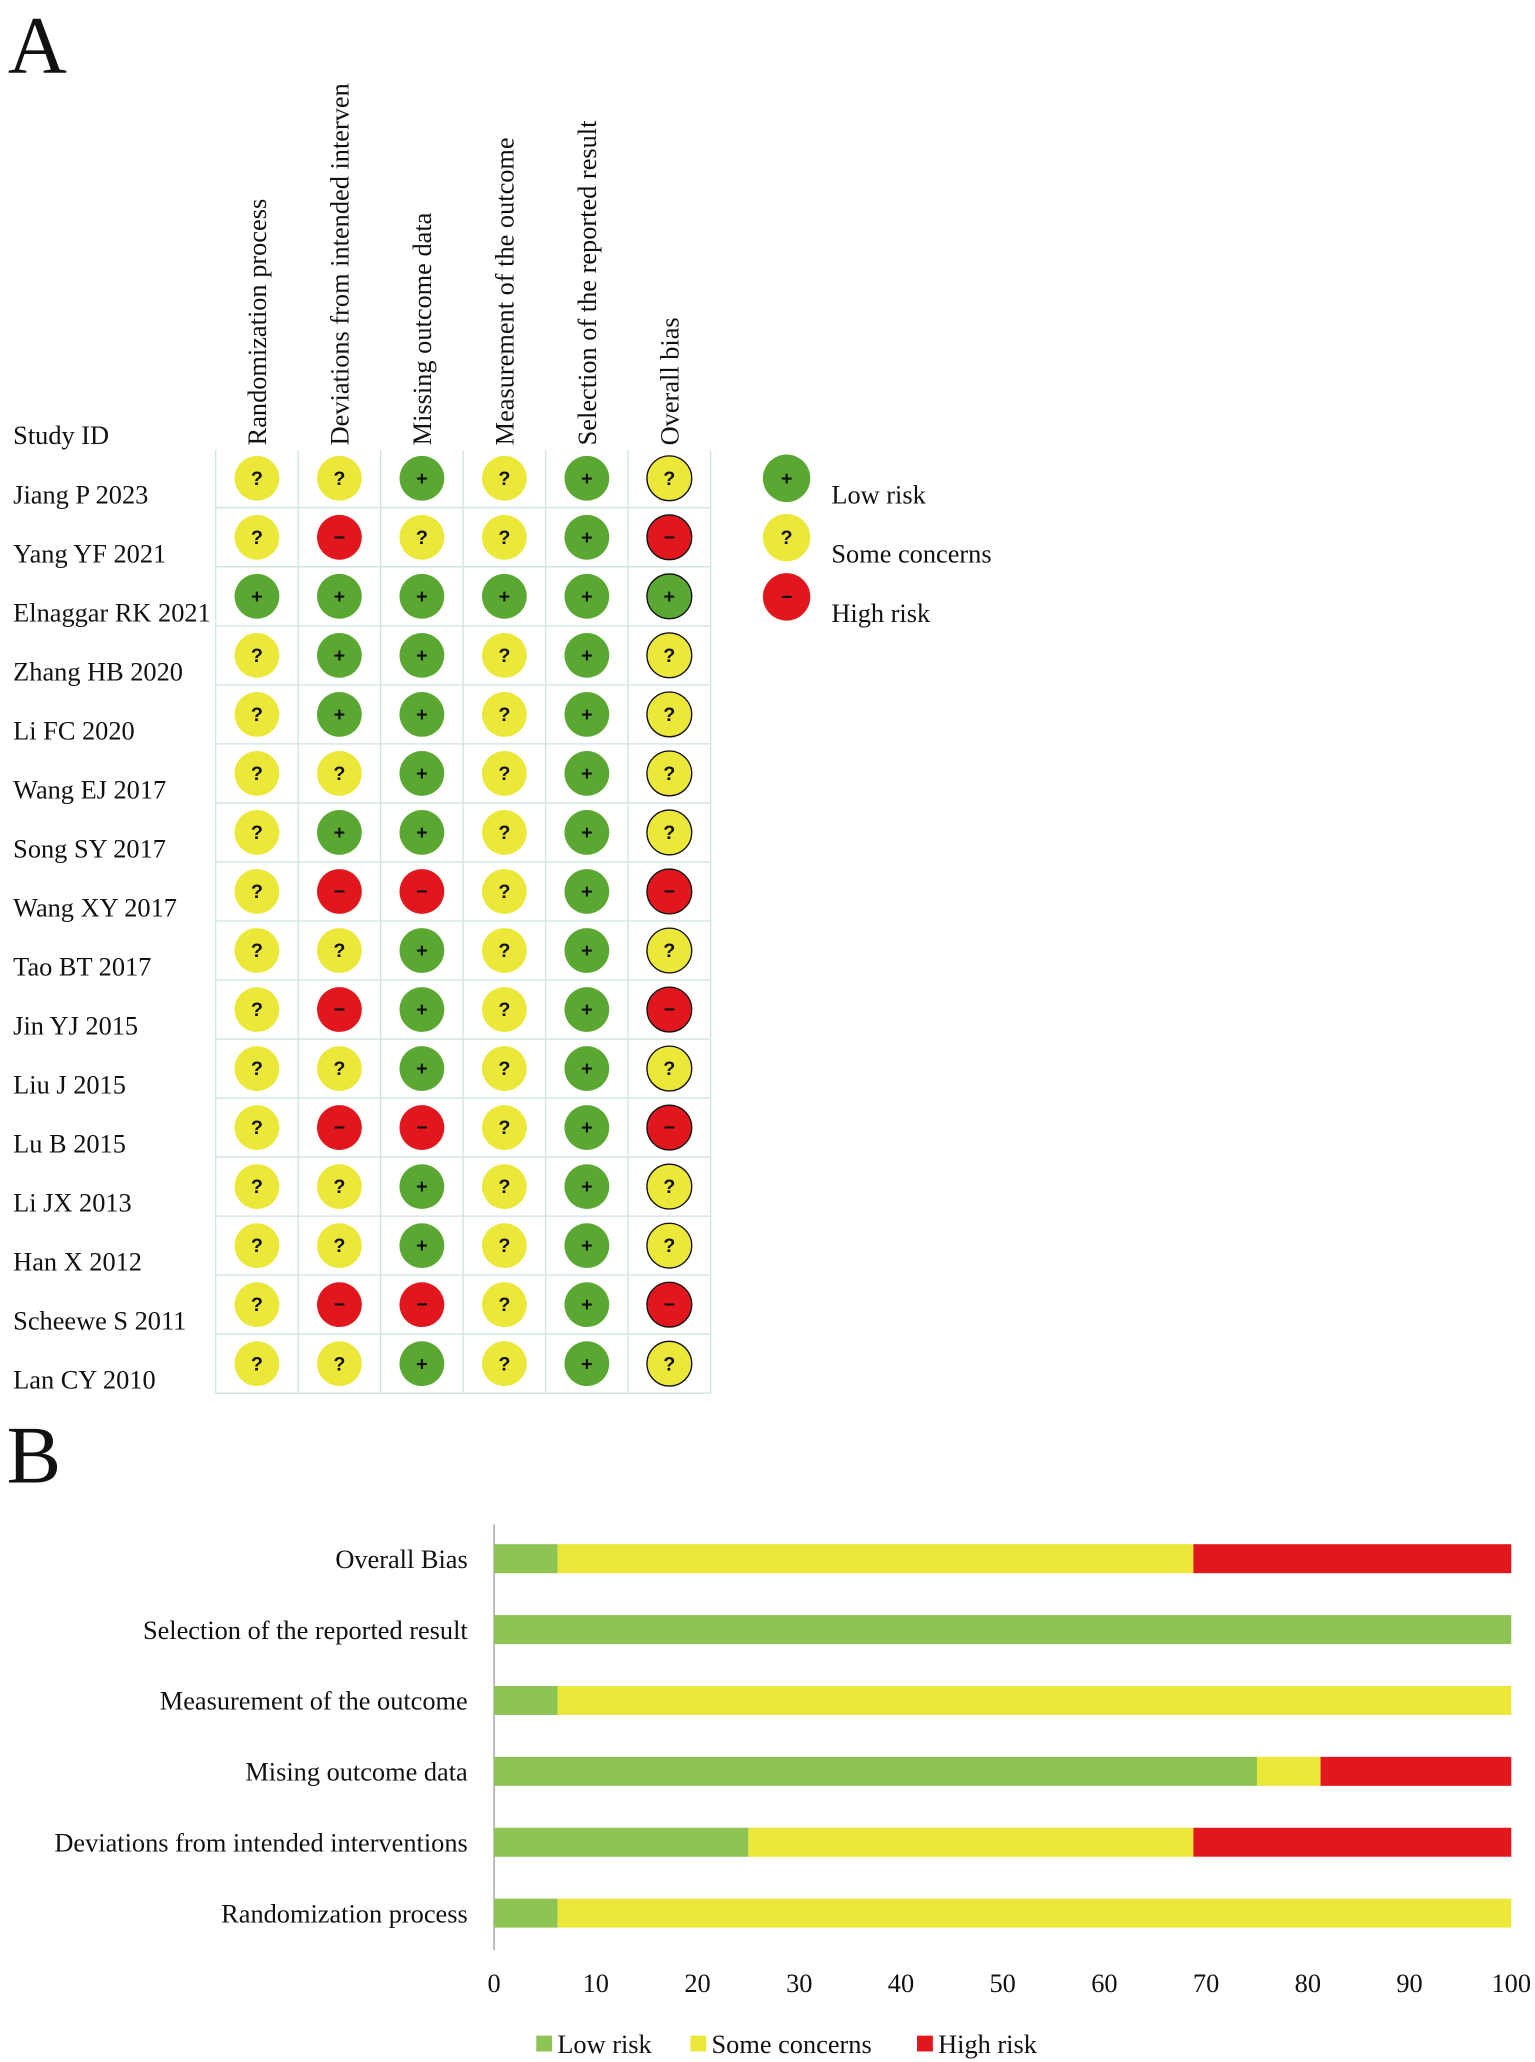  Describe the element at coordinates (61, 435) in the screenshot. I see `header: Study ID` at that location.